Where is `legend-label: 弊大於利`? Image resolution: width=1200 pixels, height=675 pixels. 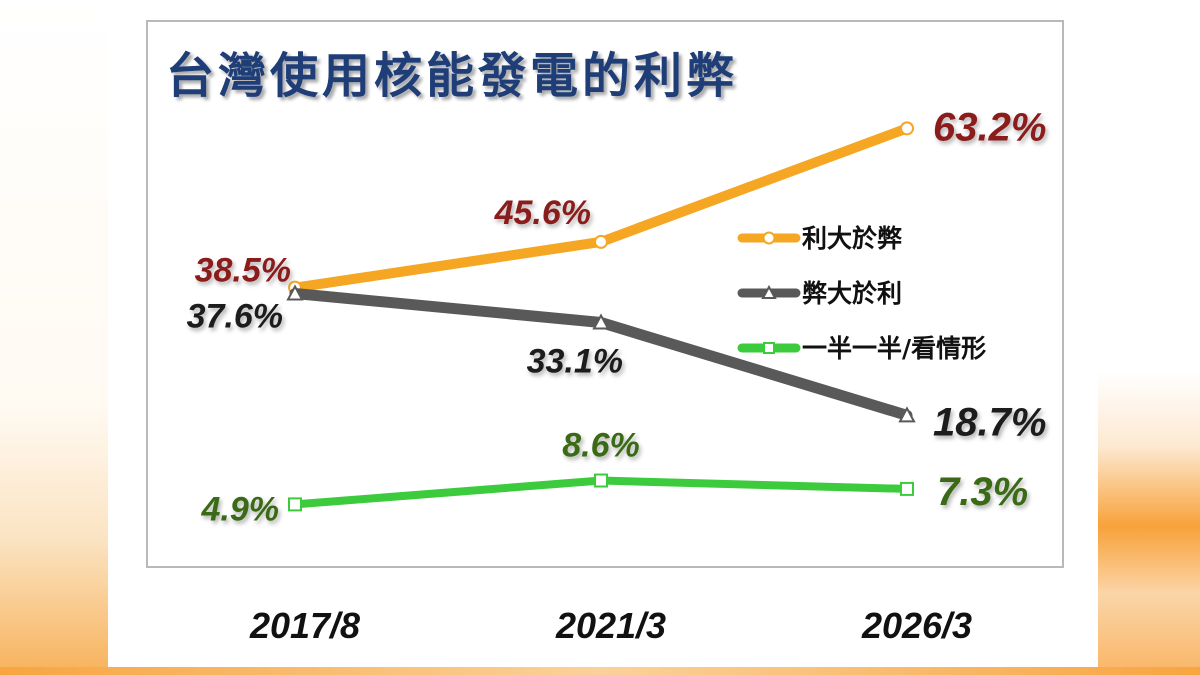
legend-label: 弊大於利 is located at coordinates (852, 293).